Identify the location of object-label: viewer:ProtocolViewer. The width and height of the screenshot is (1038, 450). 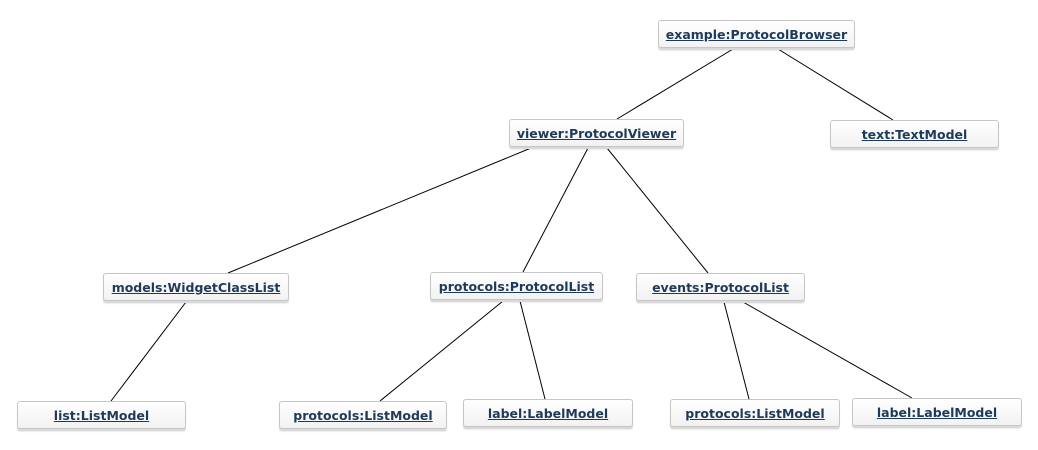
(596, 133).